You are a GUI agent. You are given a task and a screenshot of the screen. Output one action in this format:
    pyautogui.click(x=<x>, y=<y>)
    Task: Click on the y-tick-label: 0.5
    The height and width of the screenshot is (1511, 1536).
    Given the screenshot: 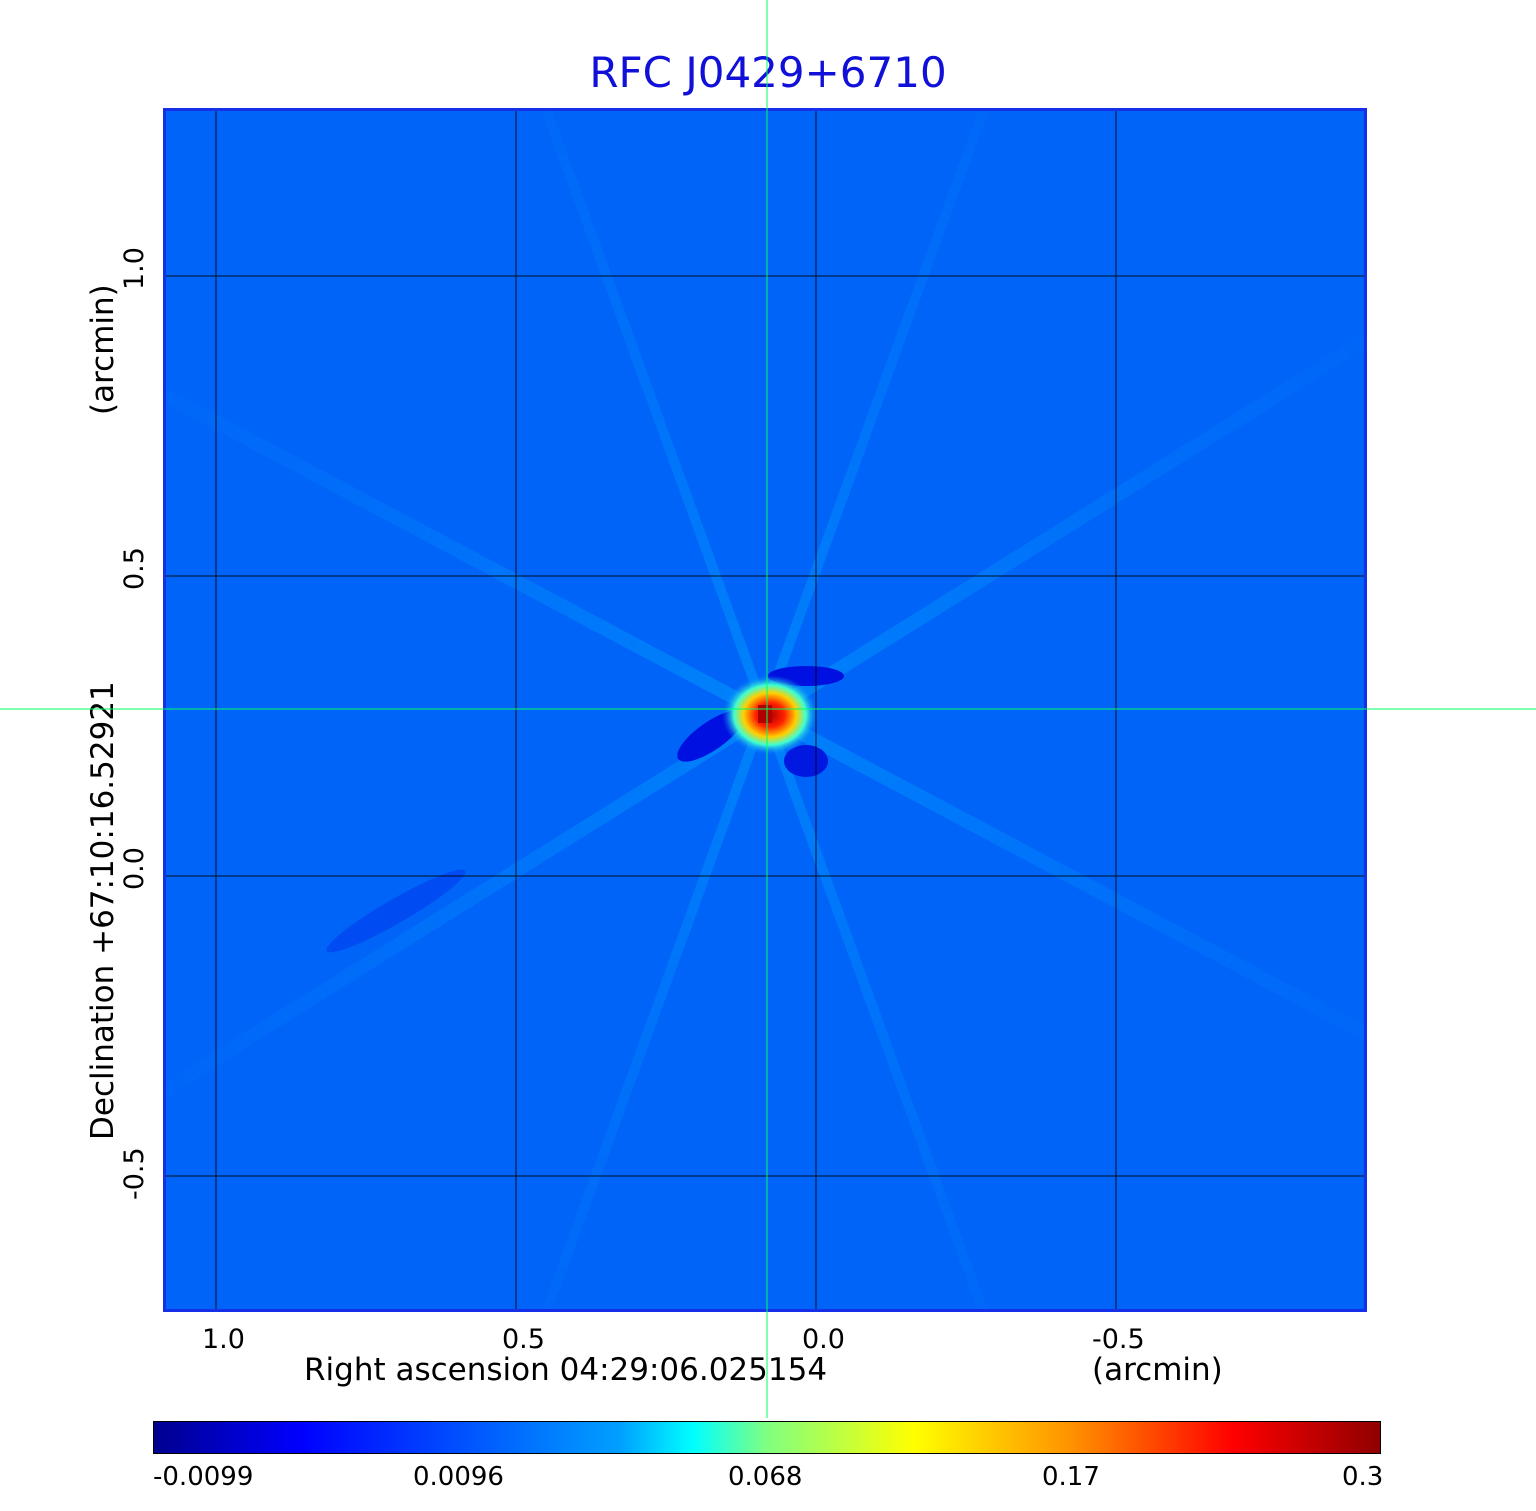 What is the action you would take?
    pyautogui.click(x=134, y=568)
    